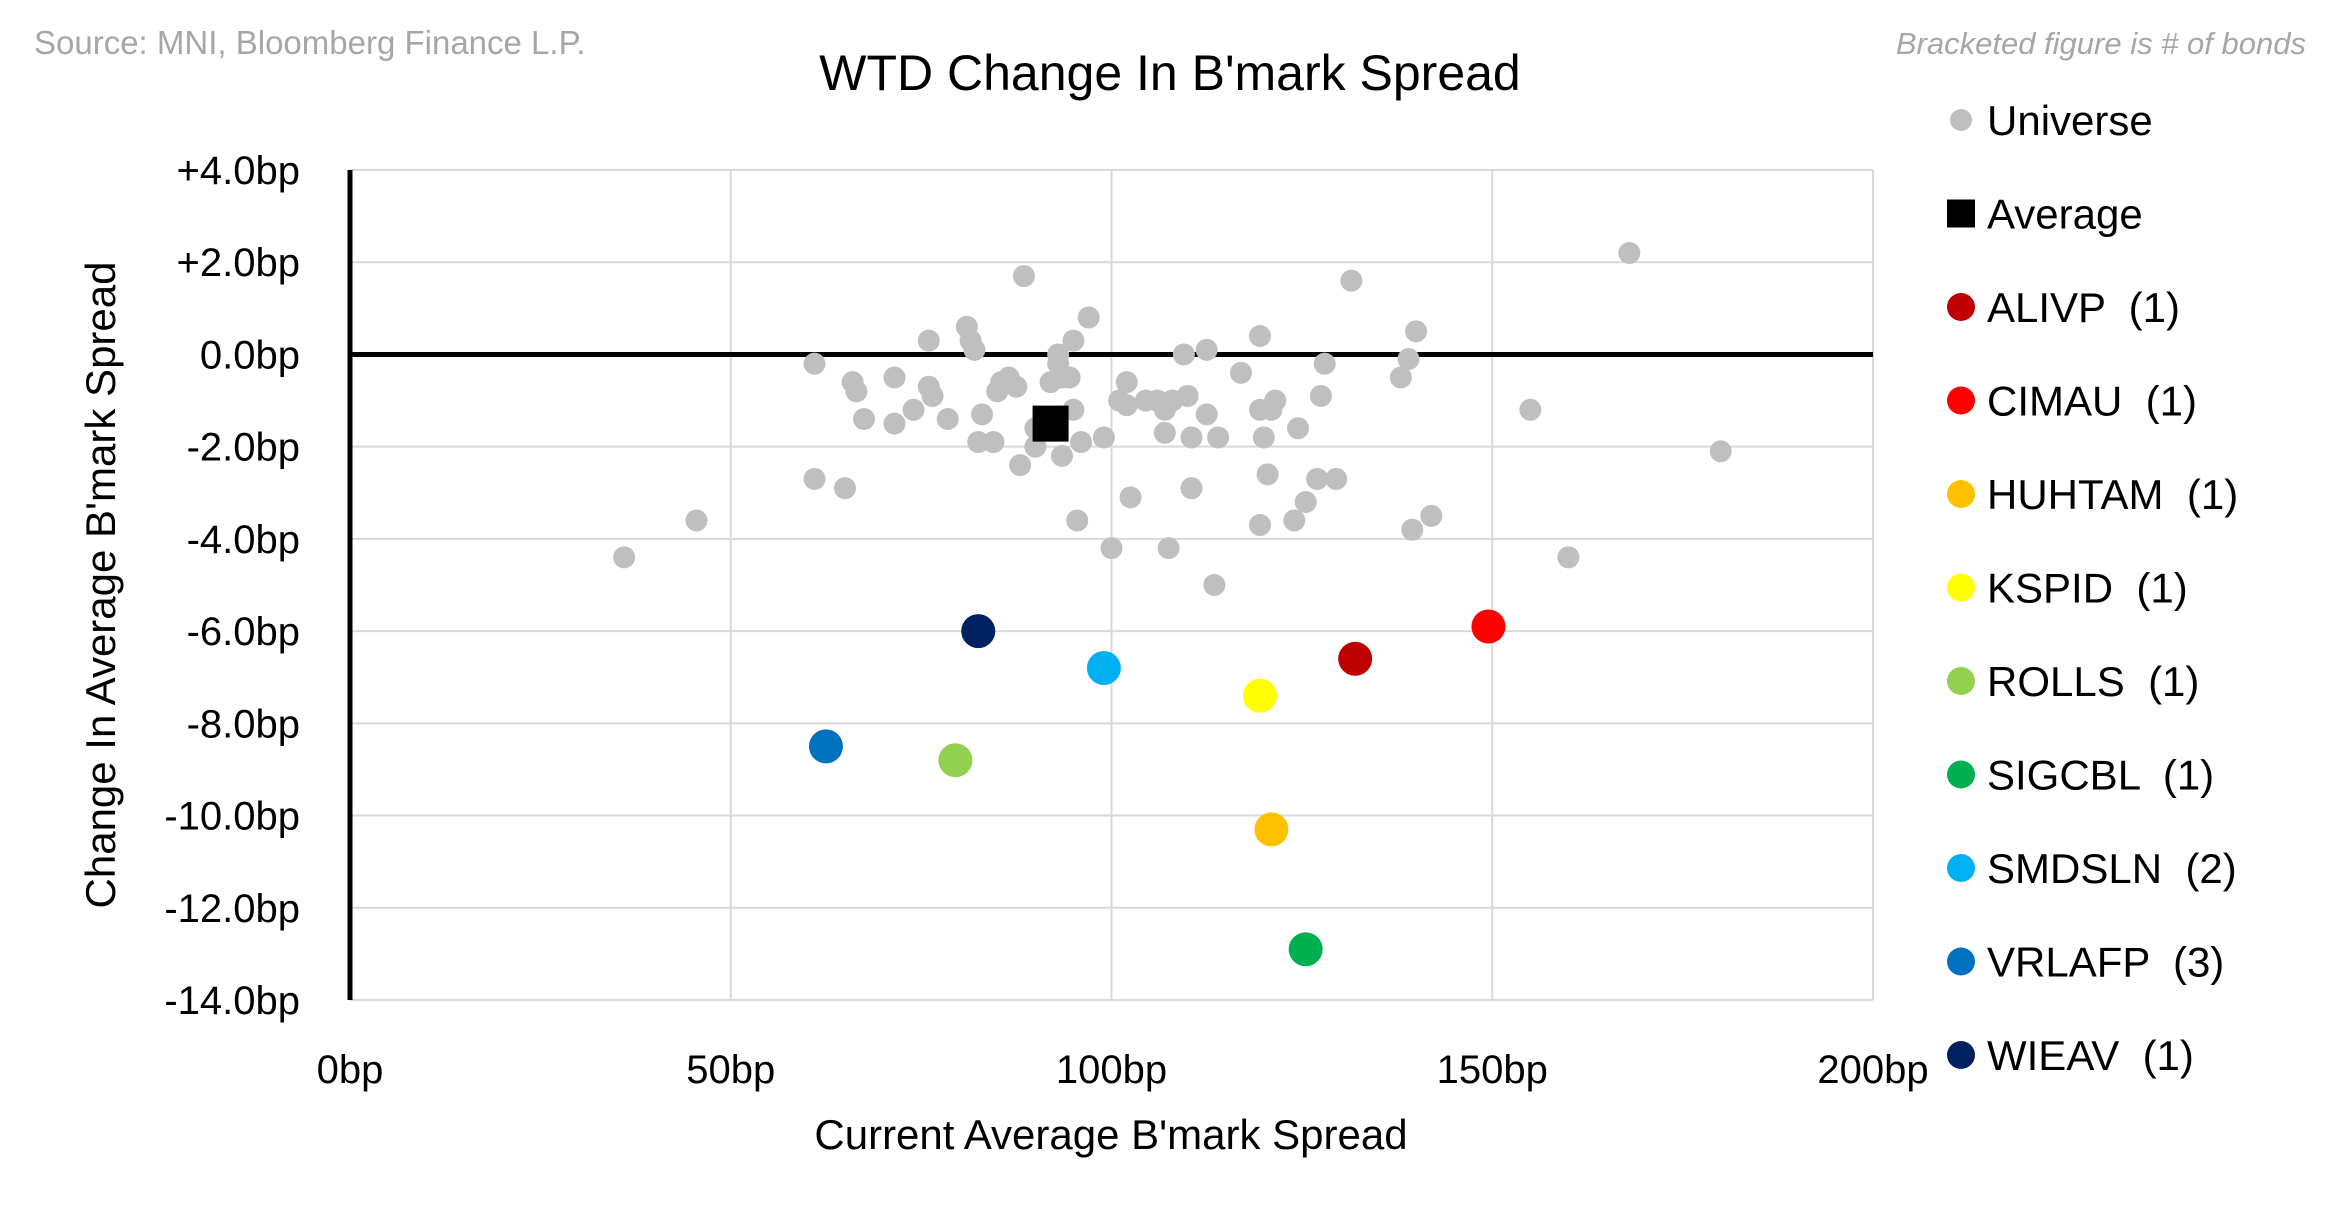  Describe the element at coordinates (1170, 73) in the screenshot. I see `chart-title: WTD Change In B'mark Spread` at that location.